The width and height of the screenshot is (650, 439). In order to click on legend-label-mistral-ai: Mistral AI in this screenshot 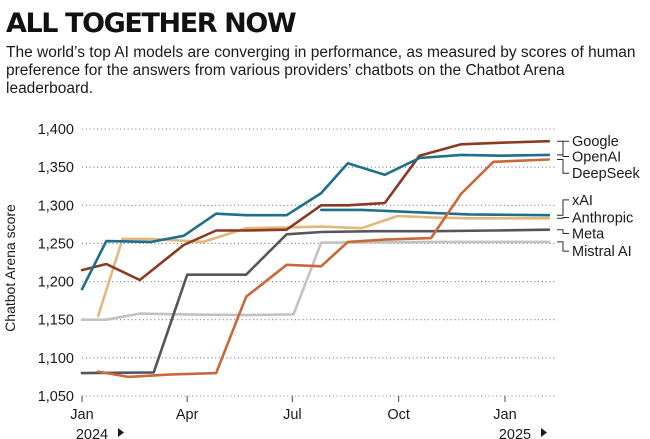, I will do `click(602, 252)`.